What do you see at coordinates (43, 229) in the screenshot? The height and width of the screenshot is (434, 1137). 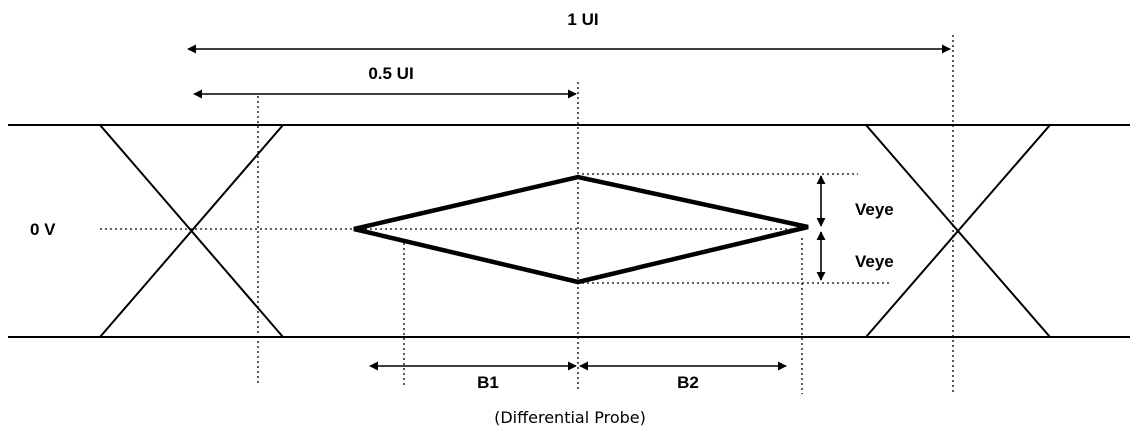 I see `zero-volt-label: 0 V` at bounding box center [43, 229].